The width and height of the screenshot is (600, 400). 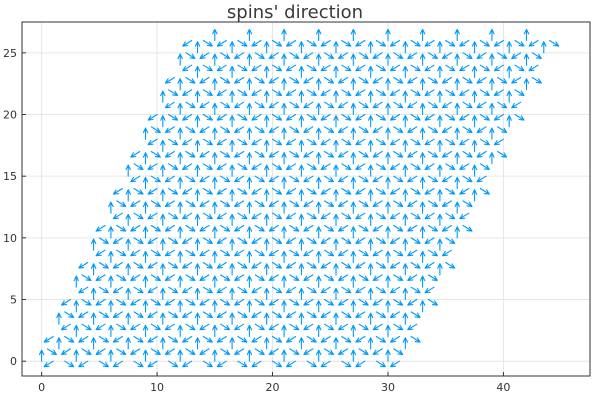 What do you see at coordinates (13, 361) in the screenshot?
I see `y-tick-label: 0` at bounding box center [13, 361].